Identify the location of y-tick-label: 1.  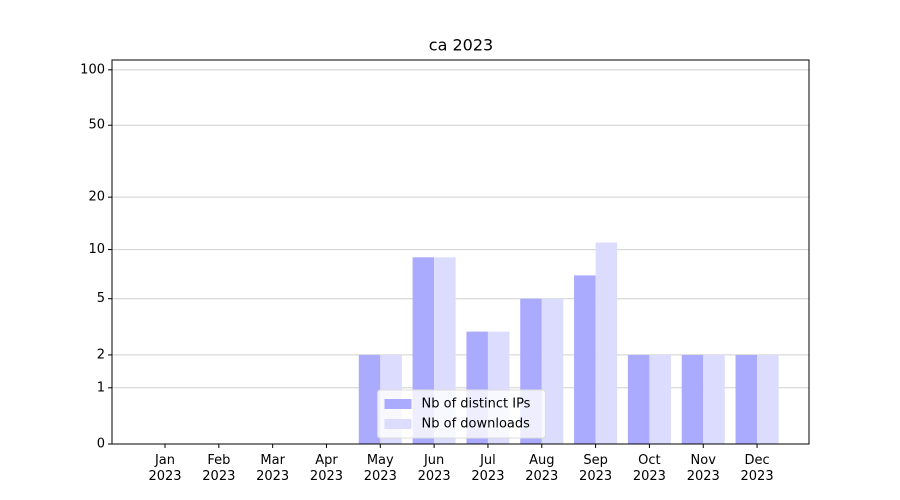
(101, 387).